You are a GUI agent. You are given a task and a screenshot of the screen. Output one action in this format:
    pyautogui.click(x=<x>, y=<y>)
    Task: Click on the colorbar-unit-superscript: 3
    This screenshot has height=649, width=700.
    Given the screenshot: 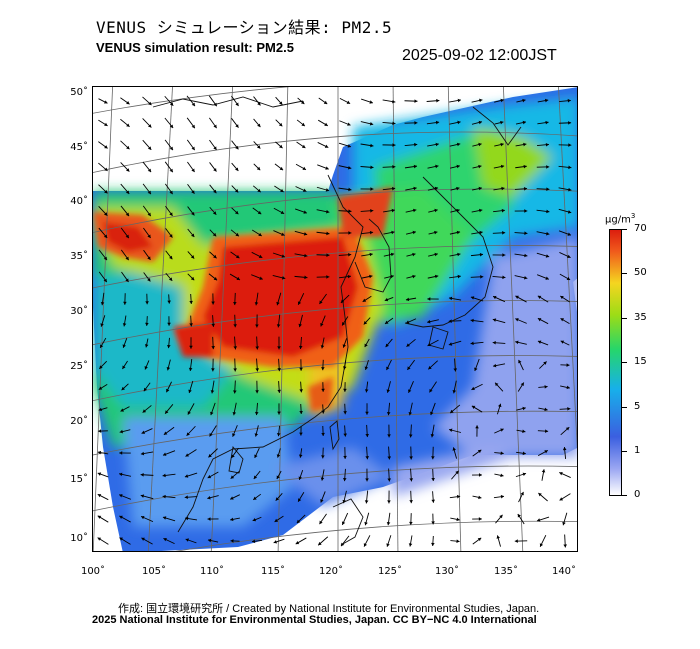 What is the action you would take?
    pyautogui.click(x=633, y=216)
    